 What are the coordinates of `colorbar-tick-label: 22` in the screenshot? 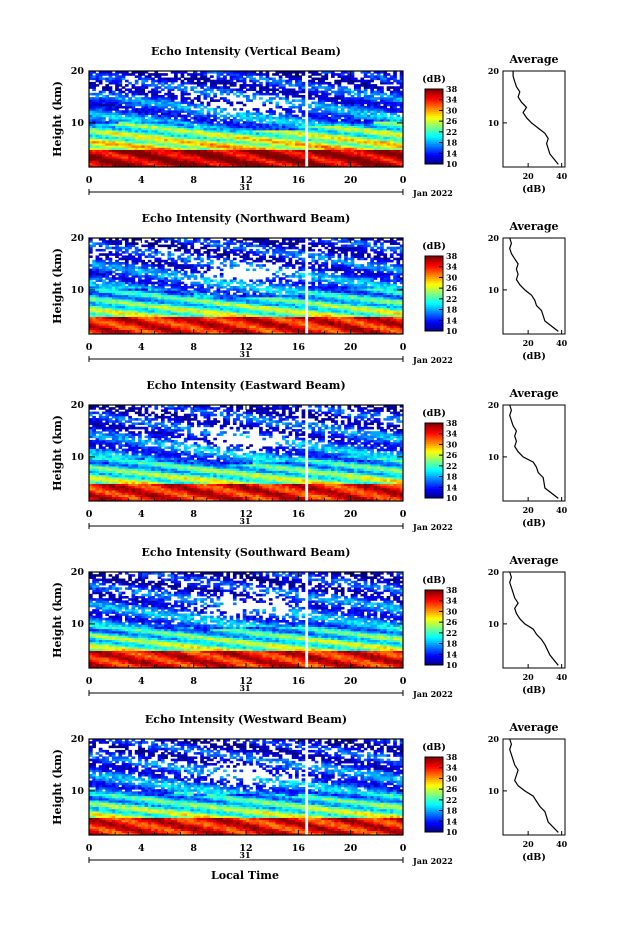 It's located at (451, 466).